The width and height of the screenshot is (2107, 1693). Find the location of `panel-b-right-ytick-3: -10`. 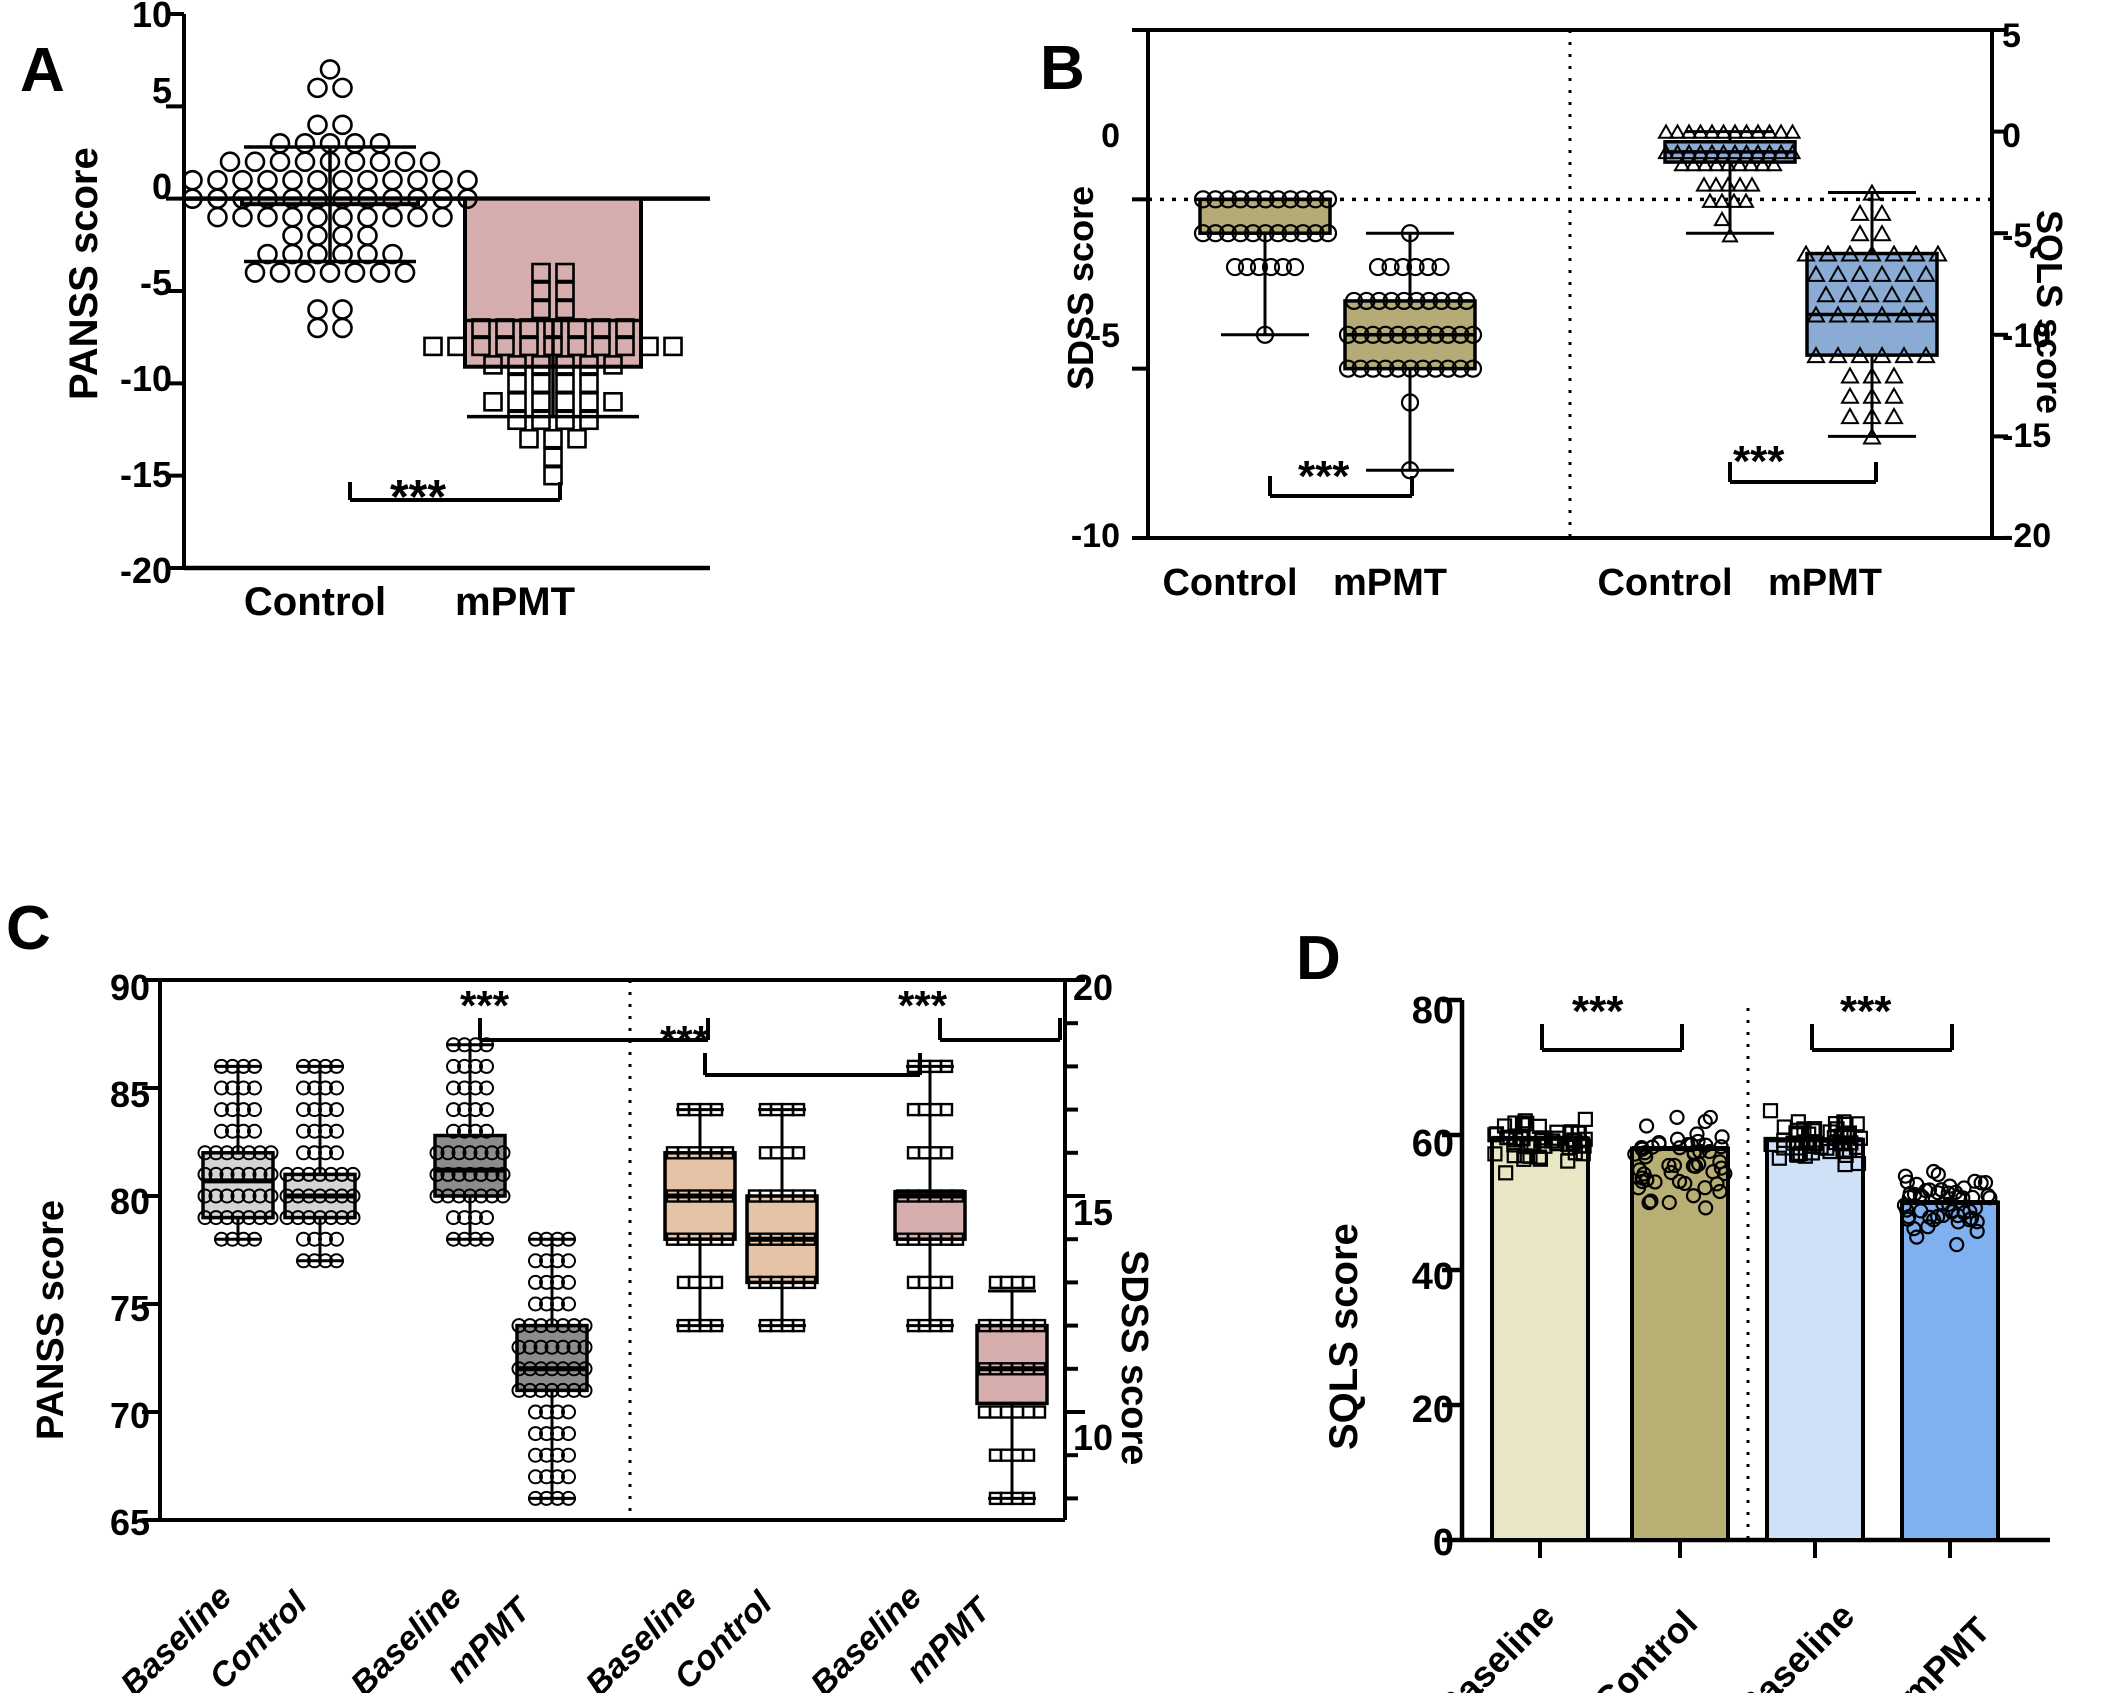

panel-b-right-ytick-3: -10 is located at coordinates (2027, 336).